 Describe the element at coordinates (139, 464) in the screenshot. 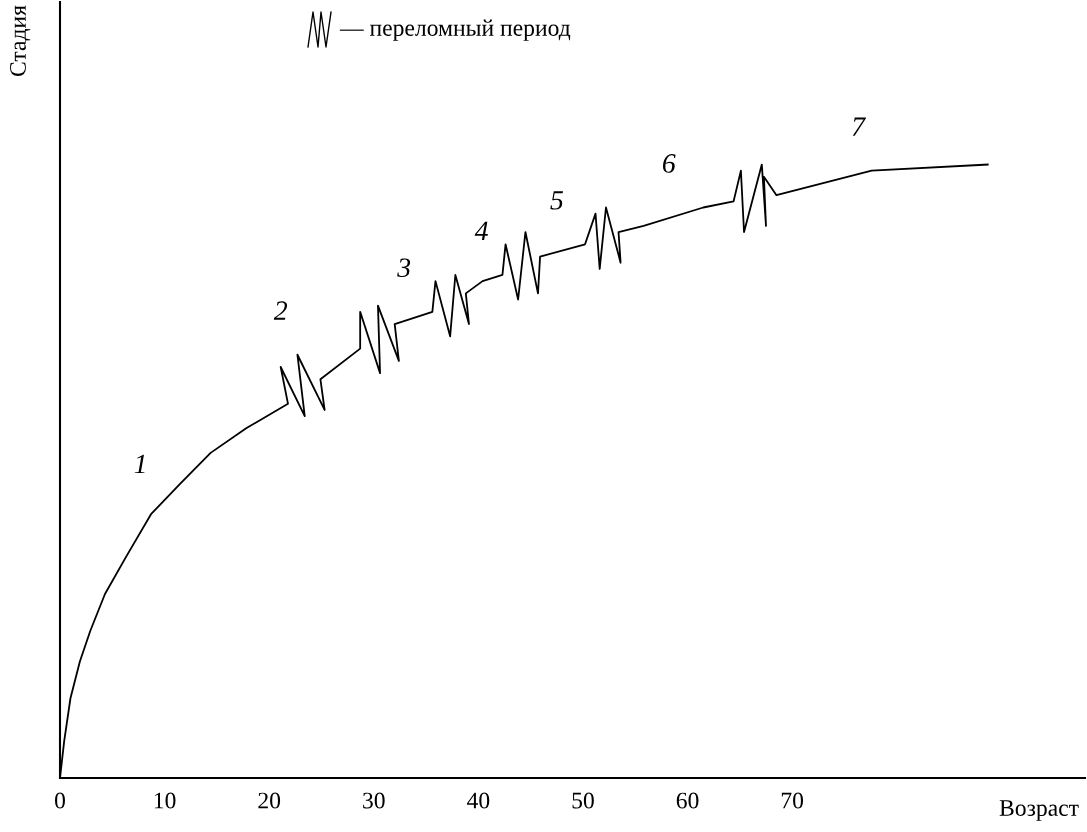

I see `annotation: 1` at that location.